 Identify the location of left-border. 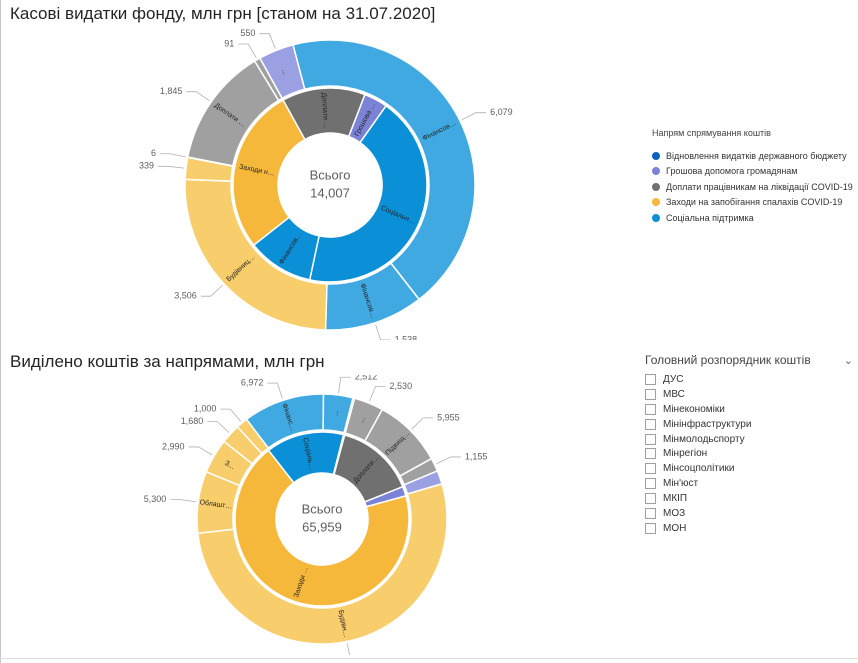
(0, 331).